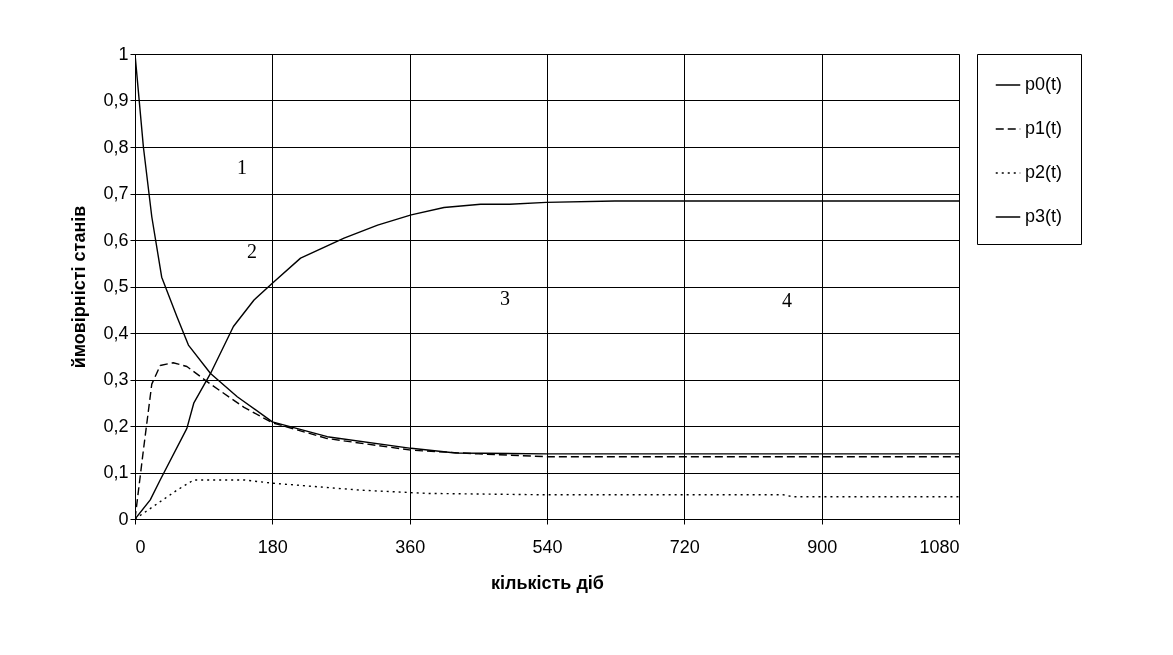 The height and width of the screenshot is (655, 1173). I want to click on legend-label: p1(t), so click(1044, 128).